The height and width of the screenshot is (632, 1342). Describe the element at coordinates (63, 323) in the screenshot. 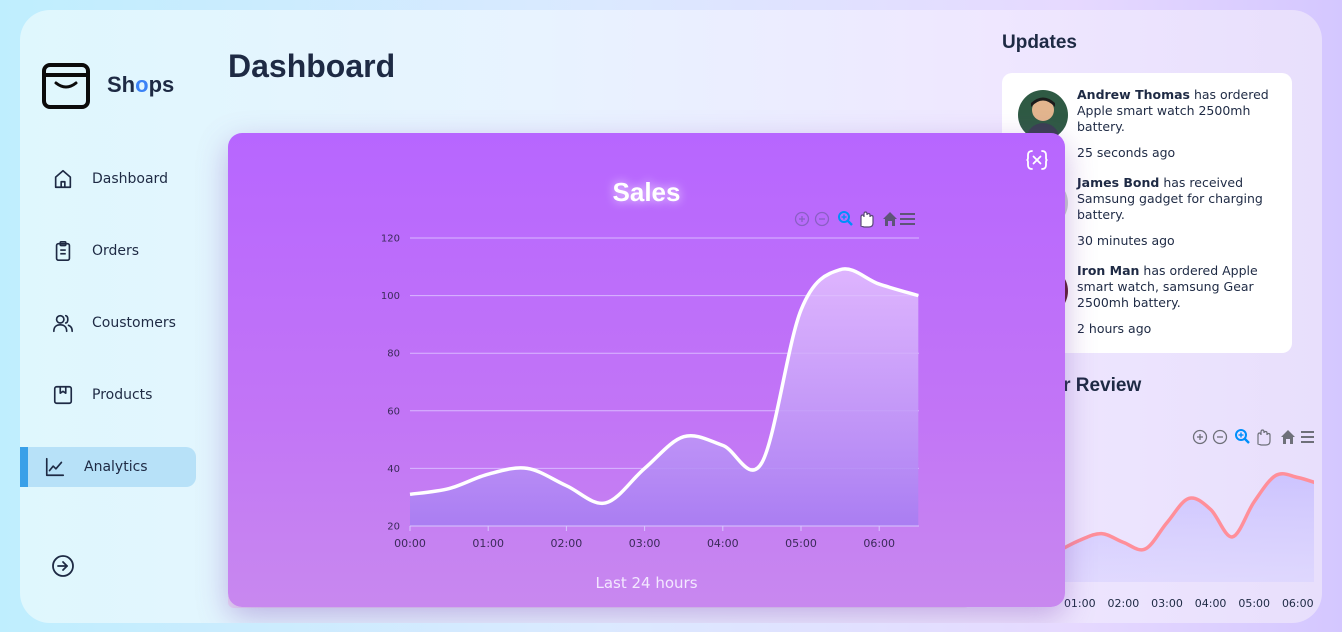

I see `users-icon` at that location.